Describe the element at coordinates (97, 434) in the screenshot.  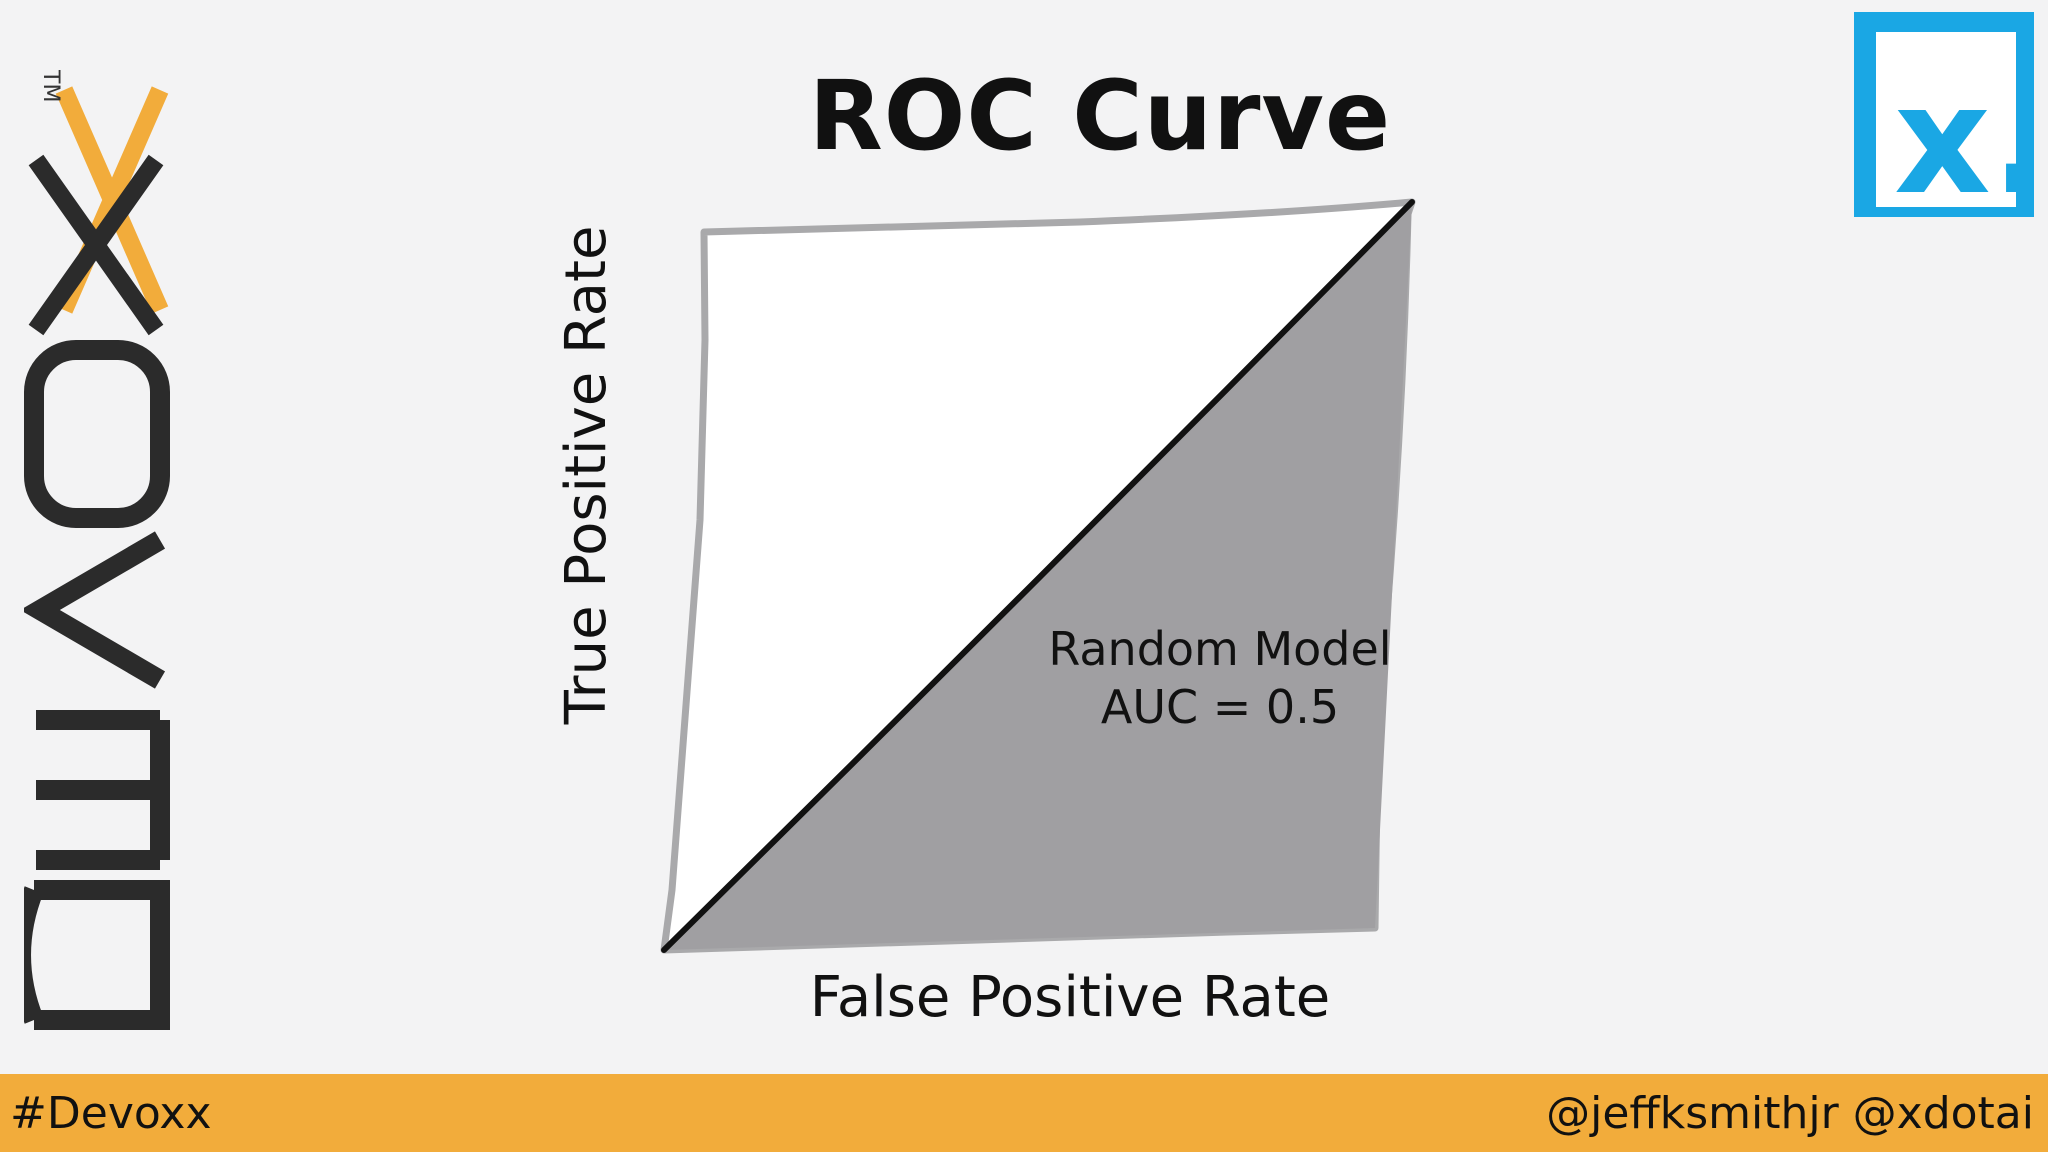
I see `devoxx-o` at that location.